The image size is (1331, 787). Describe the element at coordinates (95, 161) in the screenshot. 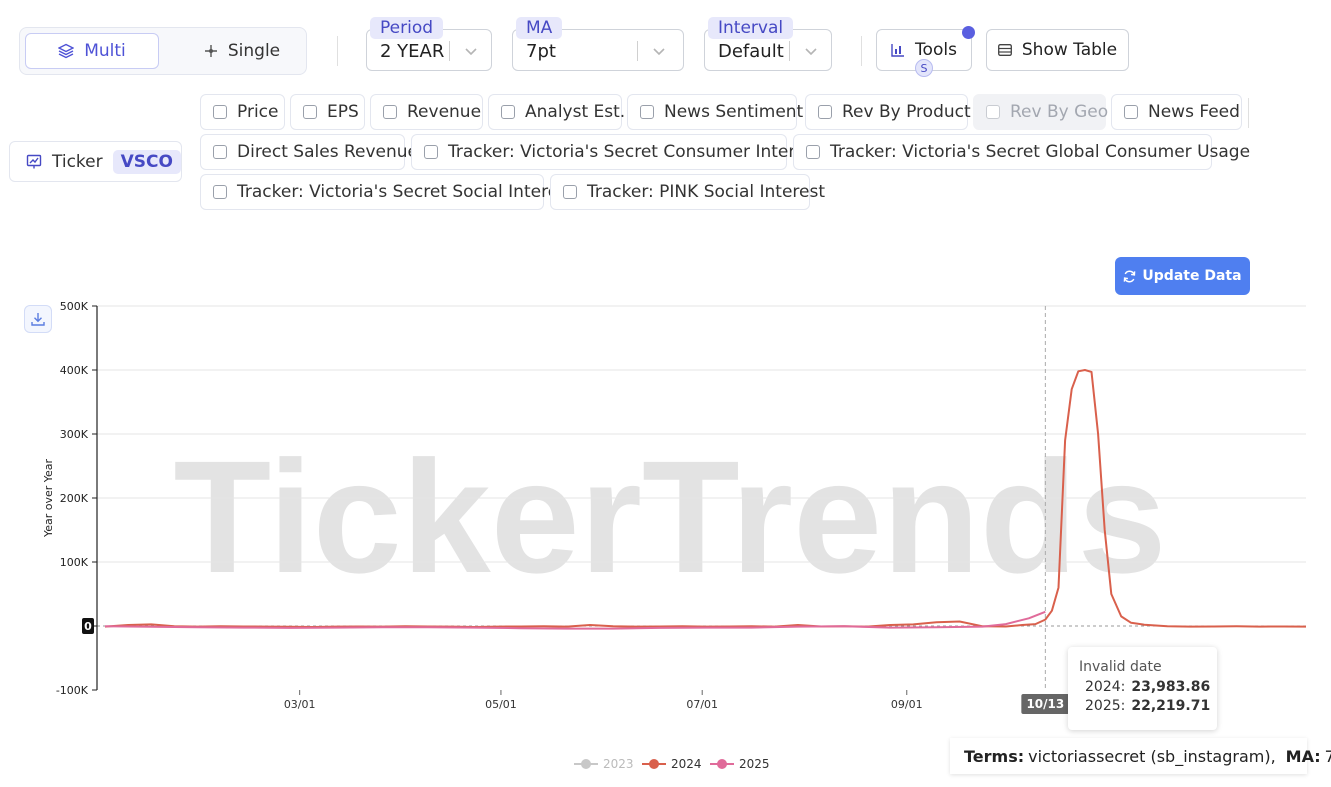

I see `ticker-selector: Ticker VSCO` at that location.